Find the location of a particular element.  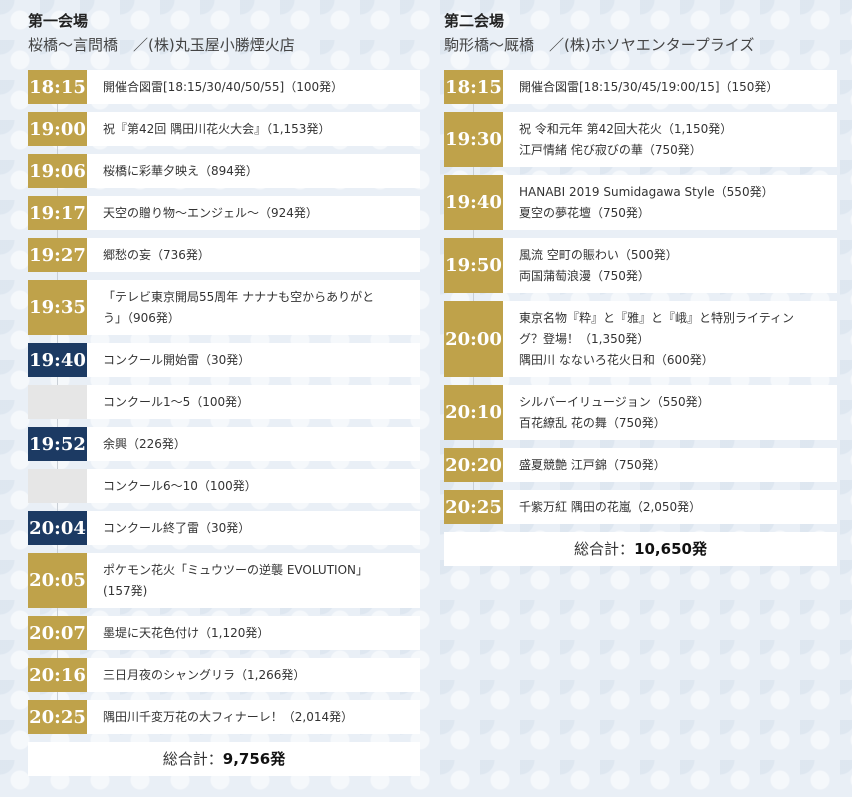

venue-1-total: 総合計：9,756発 is located at coordinates (224, 759).